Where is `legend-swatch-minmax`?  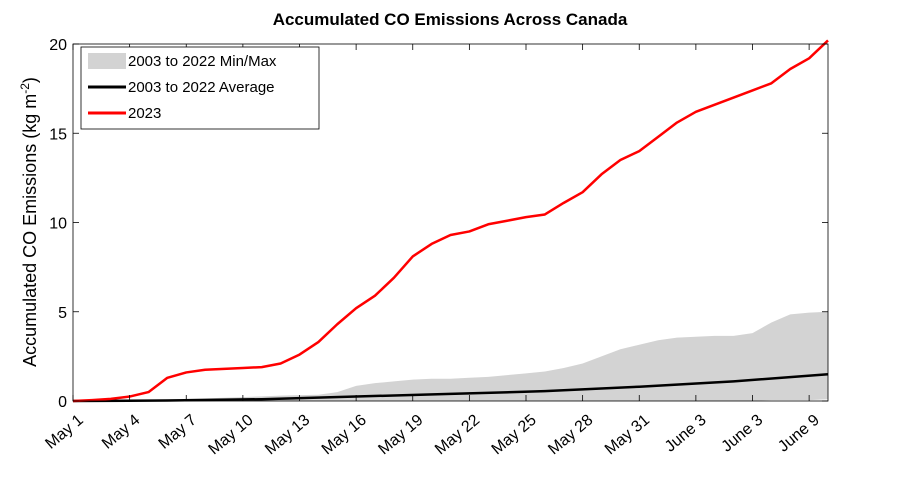
legend-swatch-minmax is located at coordinates (107, 61).